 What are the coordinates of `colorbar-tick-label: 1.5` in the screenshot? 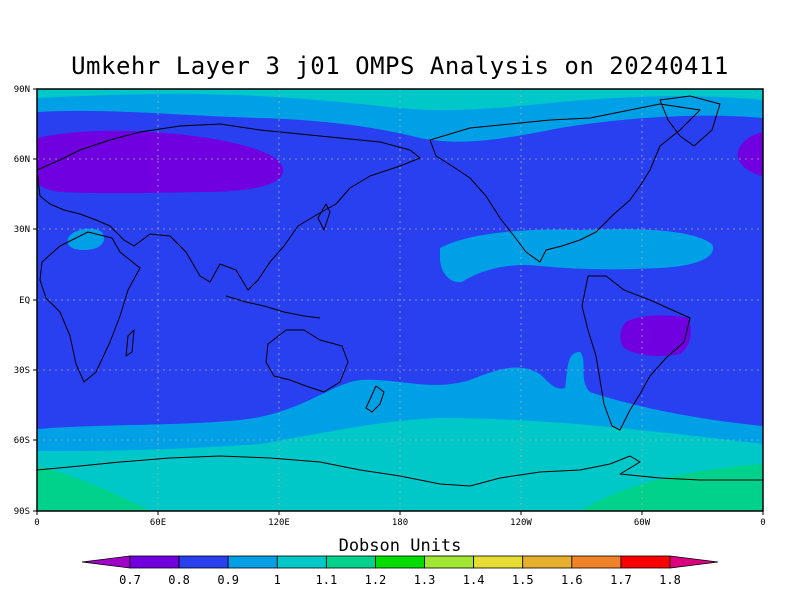 It's located at (523, 580).